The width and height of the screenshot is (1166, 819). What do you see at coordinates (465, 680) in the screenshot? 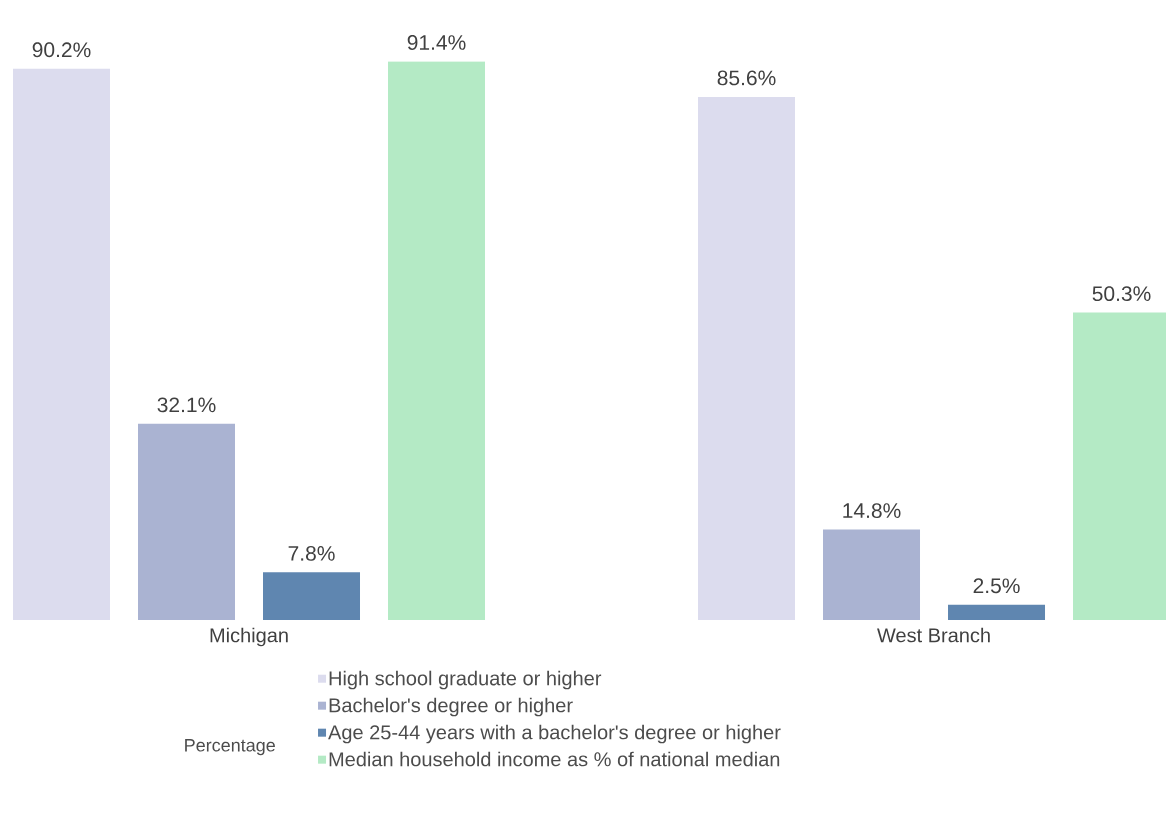
I see `legend-label: High school graduate or higher` at bounding box center [465, 680].